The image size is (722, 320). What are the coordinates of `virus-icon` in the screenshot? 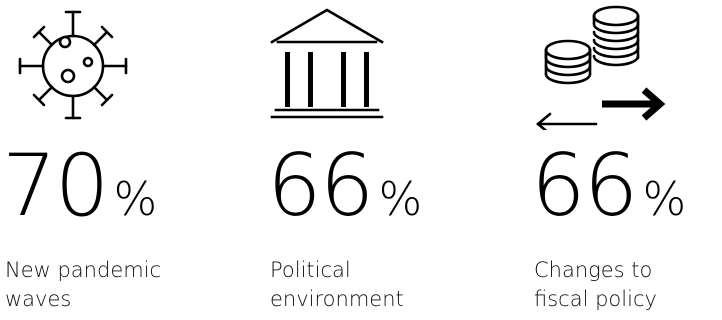 It's located at (85, 66).